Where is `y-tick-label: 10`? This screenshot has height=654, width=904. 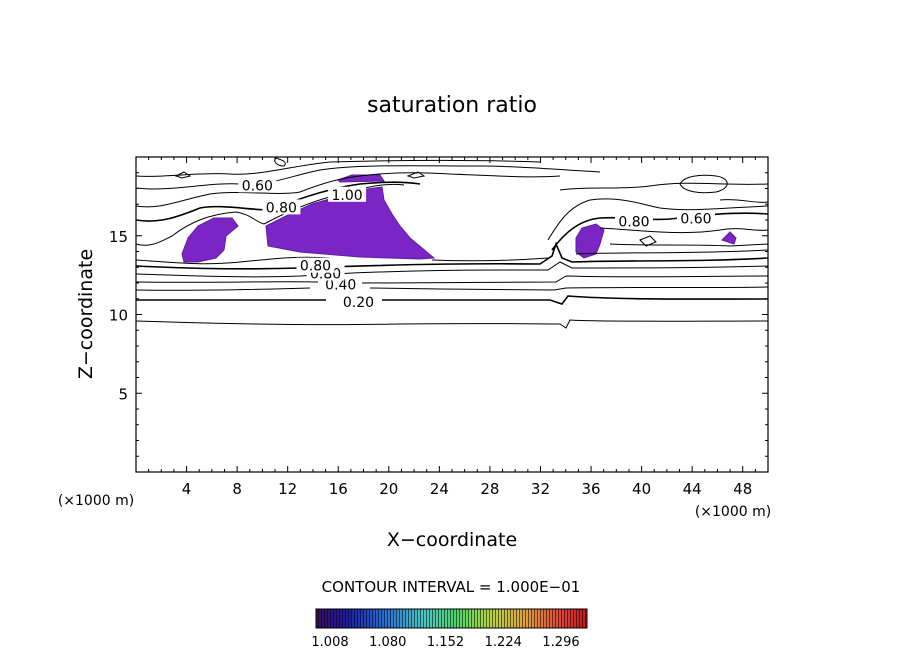
y-tick-label: 10 is located at coordinates (118, 316).